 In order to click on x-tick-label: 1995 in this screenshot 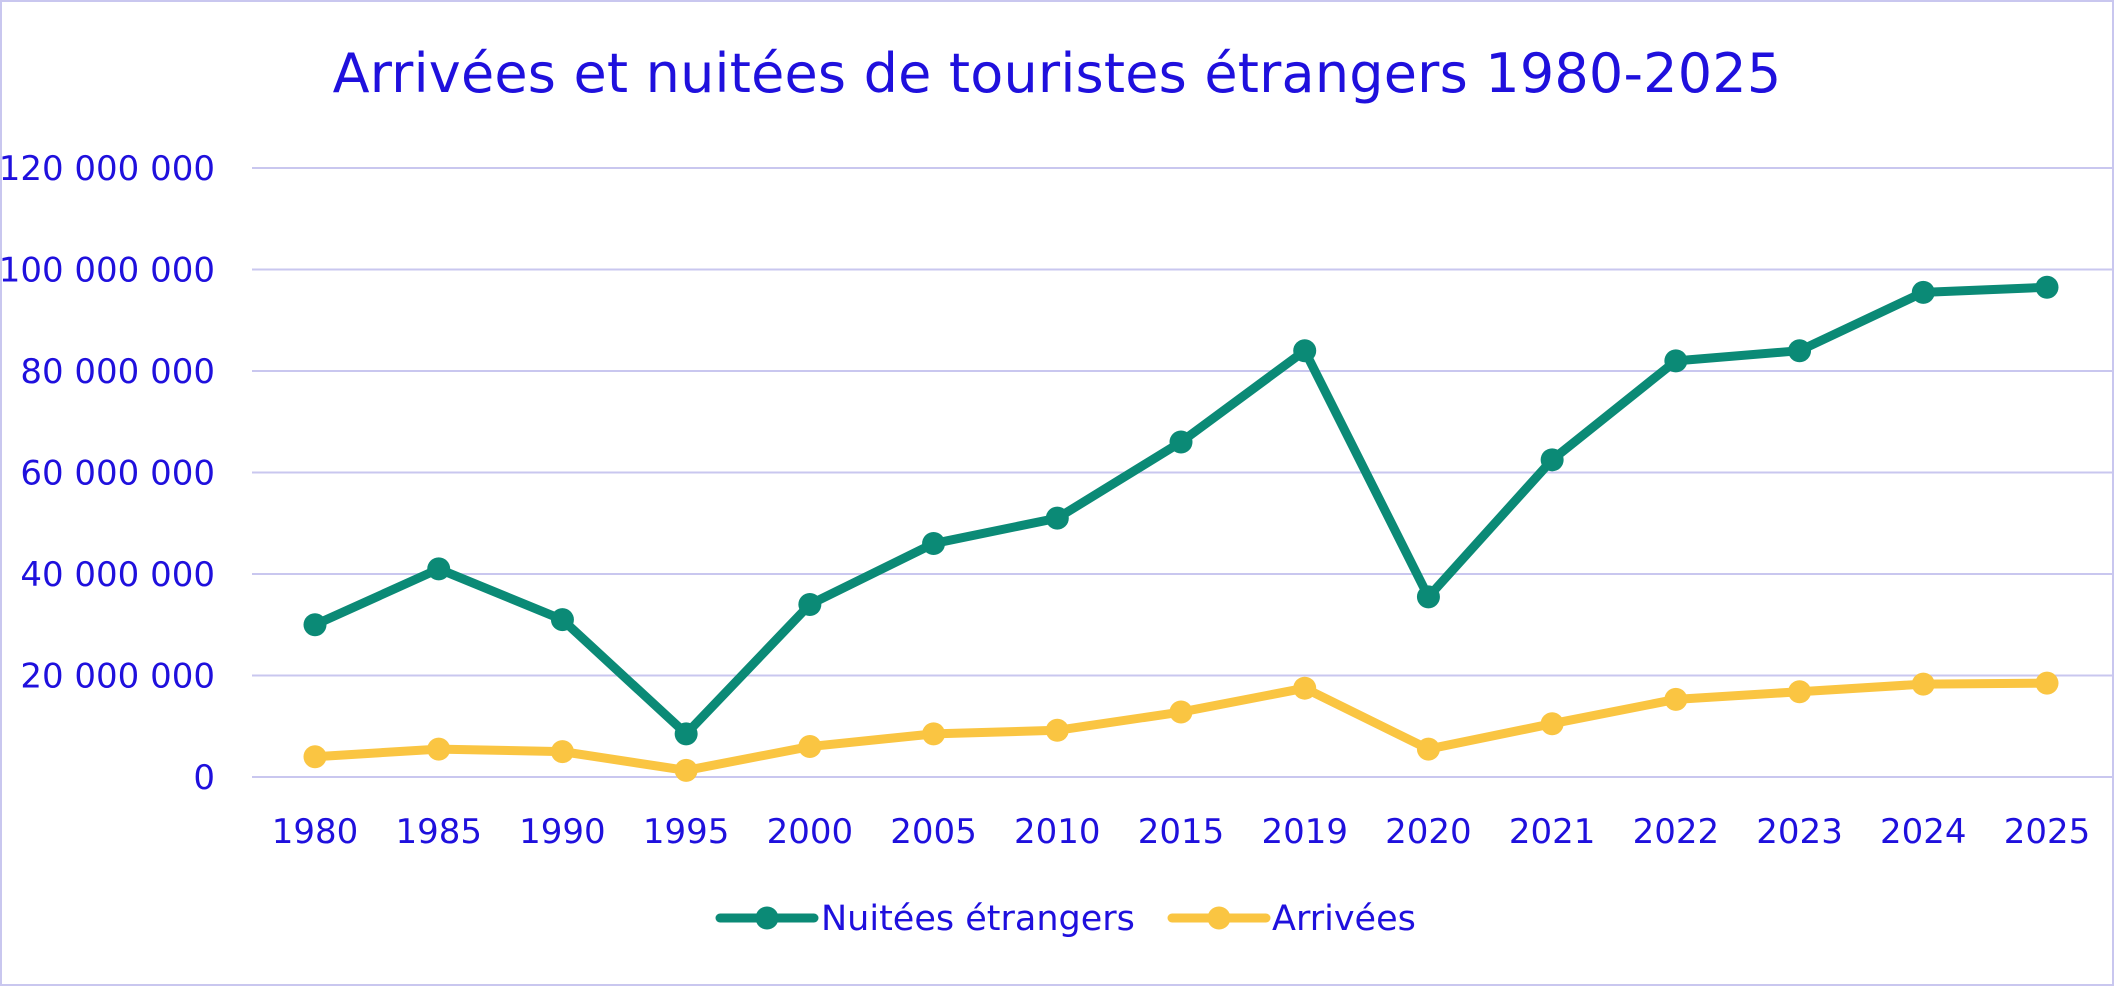, I will do `click(686, 832)`.